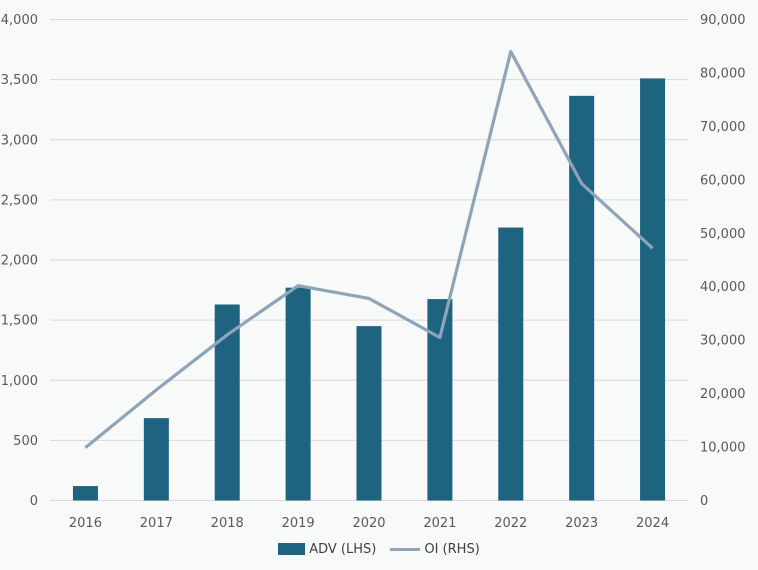 This screenshot has width=758, height=570. I want to click on y-axis-left-tick-label: 2,000, so click(19, 261).